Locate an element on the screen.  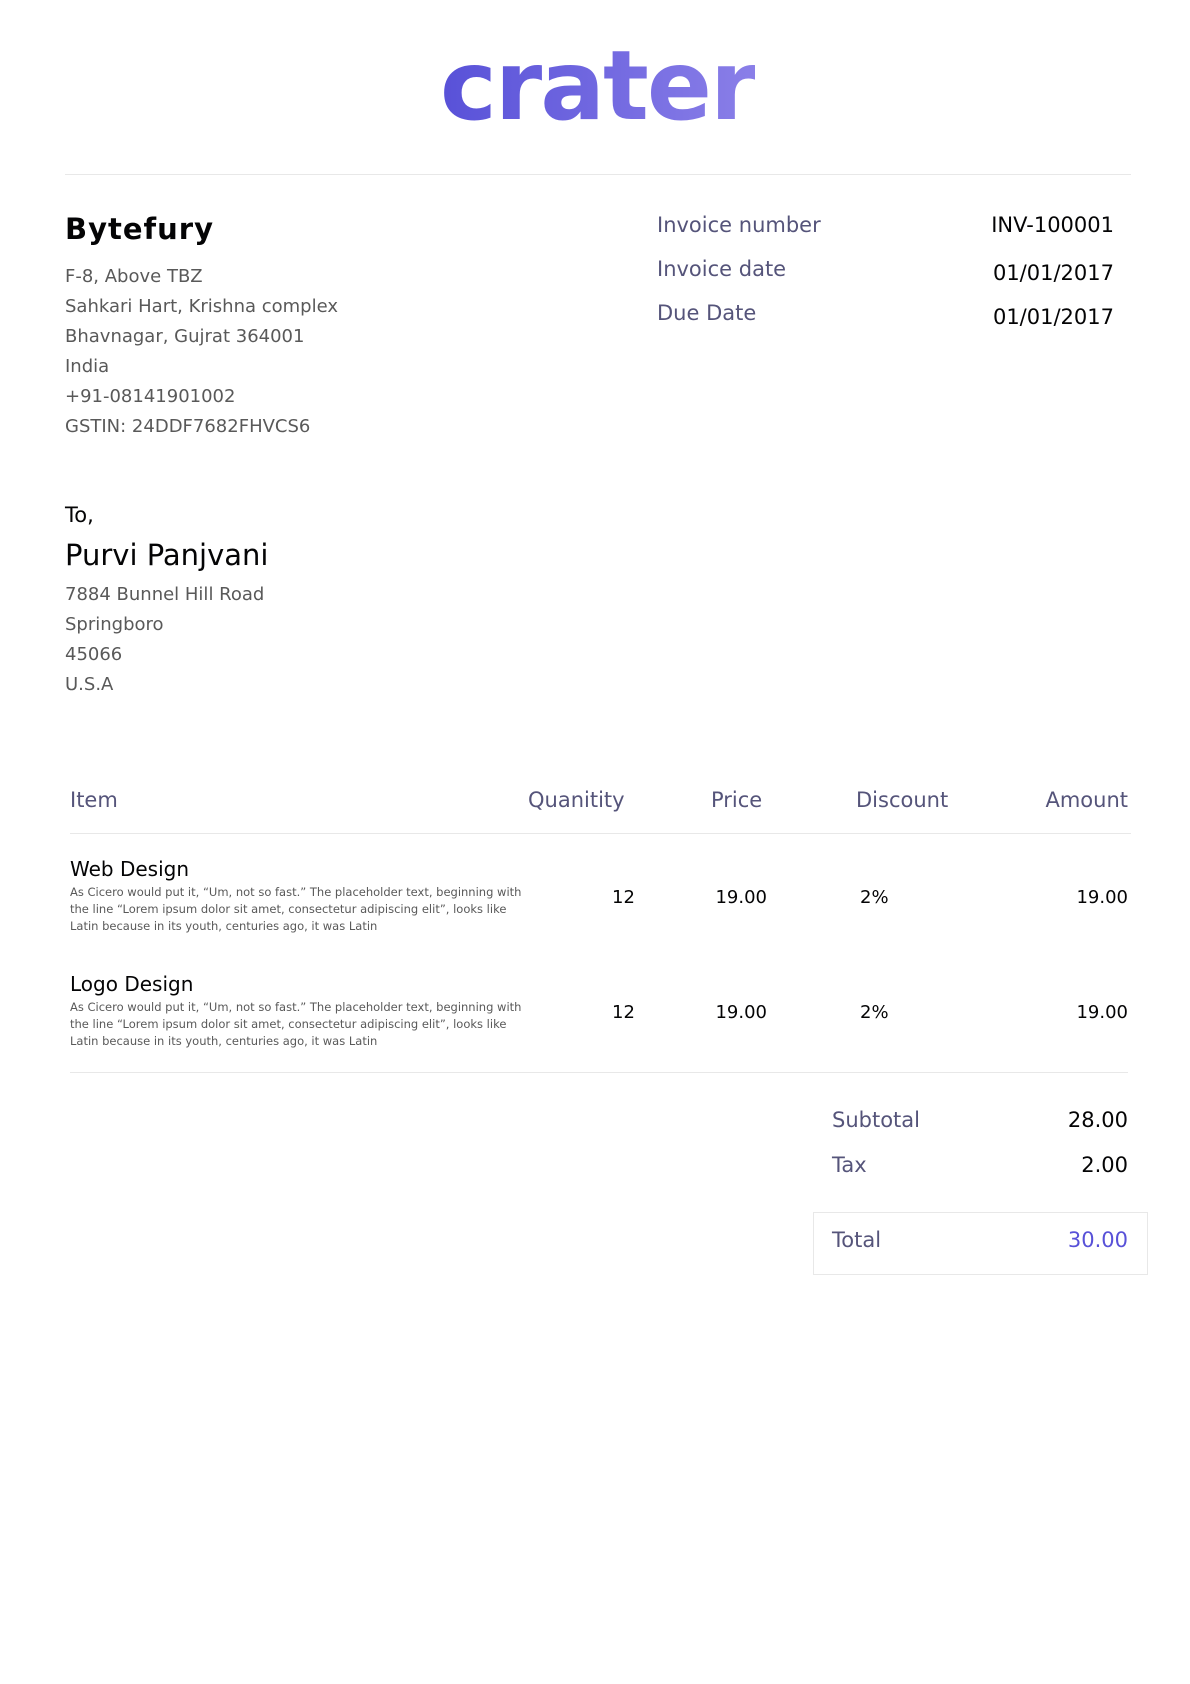
tax-value: 2.00 is located at coordinates (1104, 1165).